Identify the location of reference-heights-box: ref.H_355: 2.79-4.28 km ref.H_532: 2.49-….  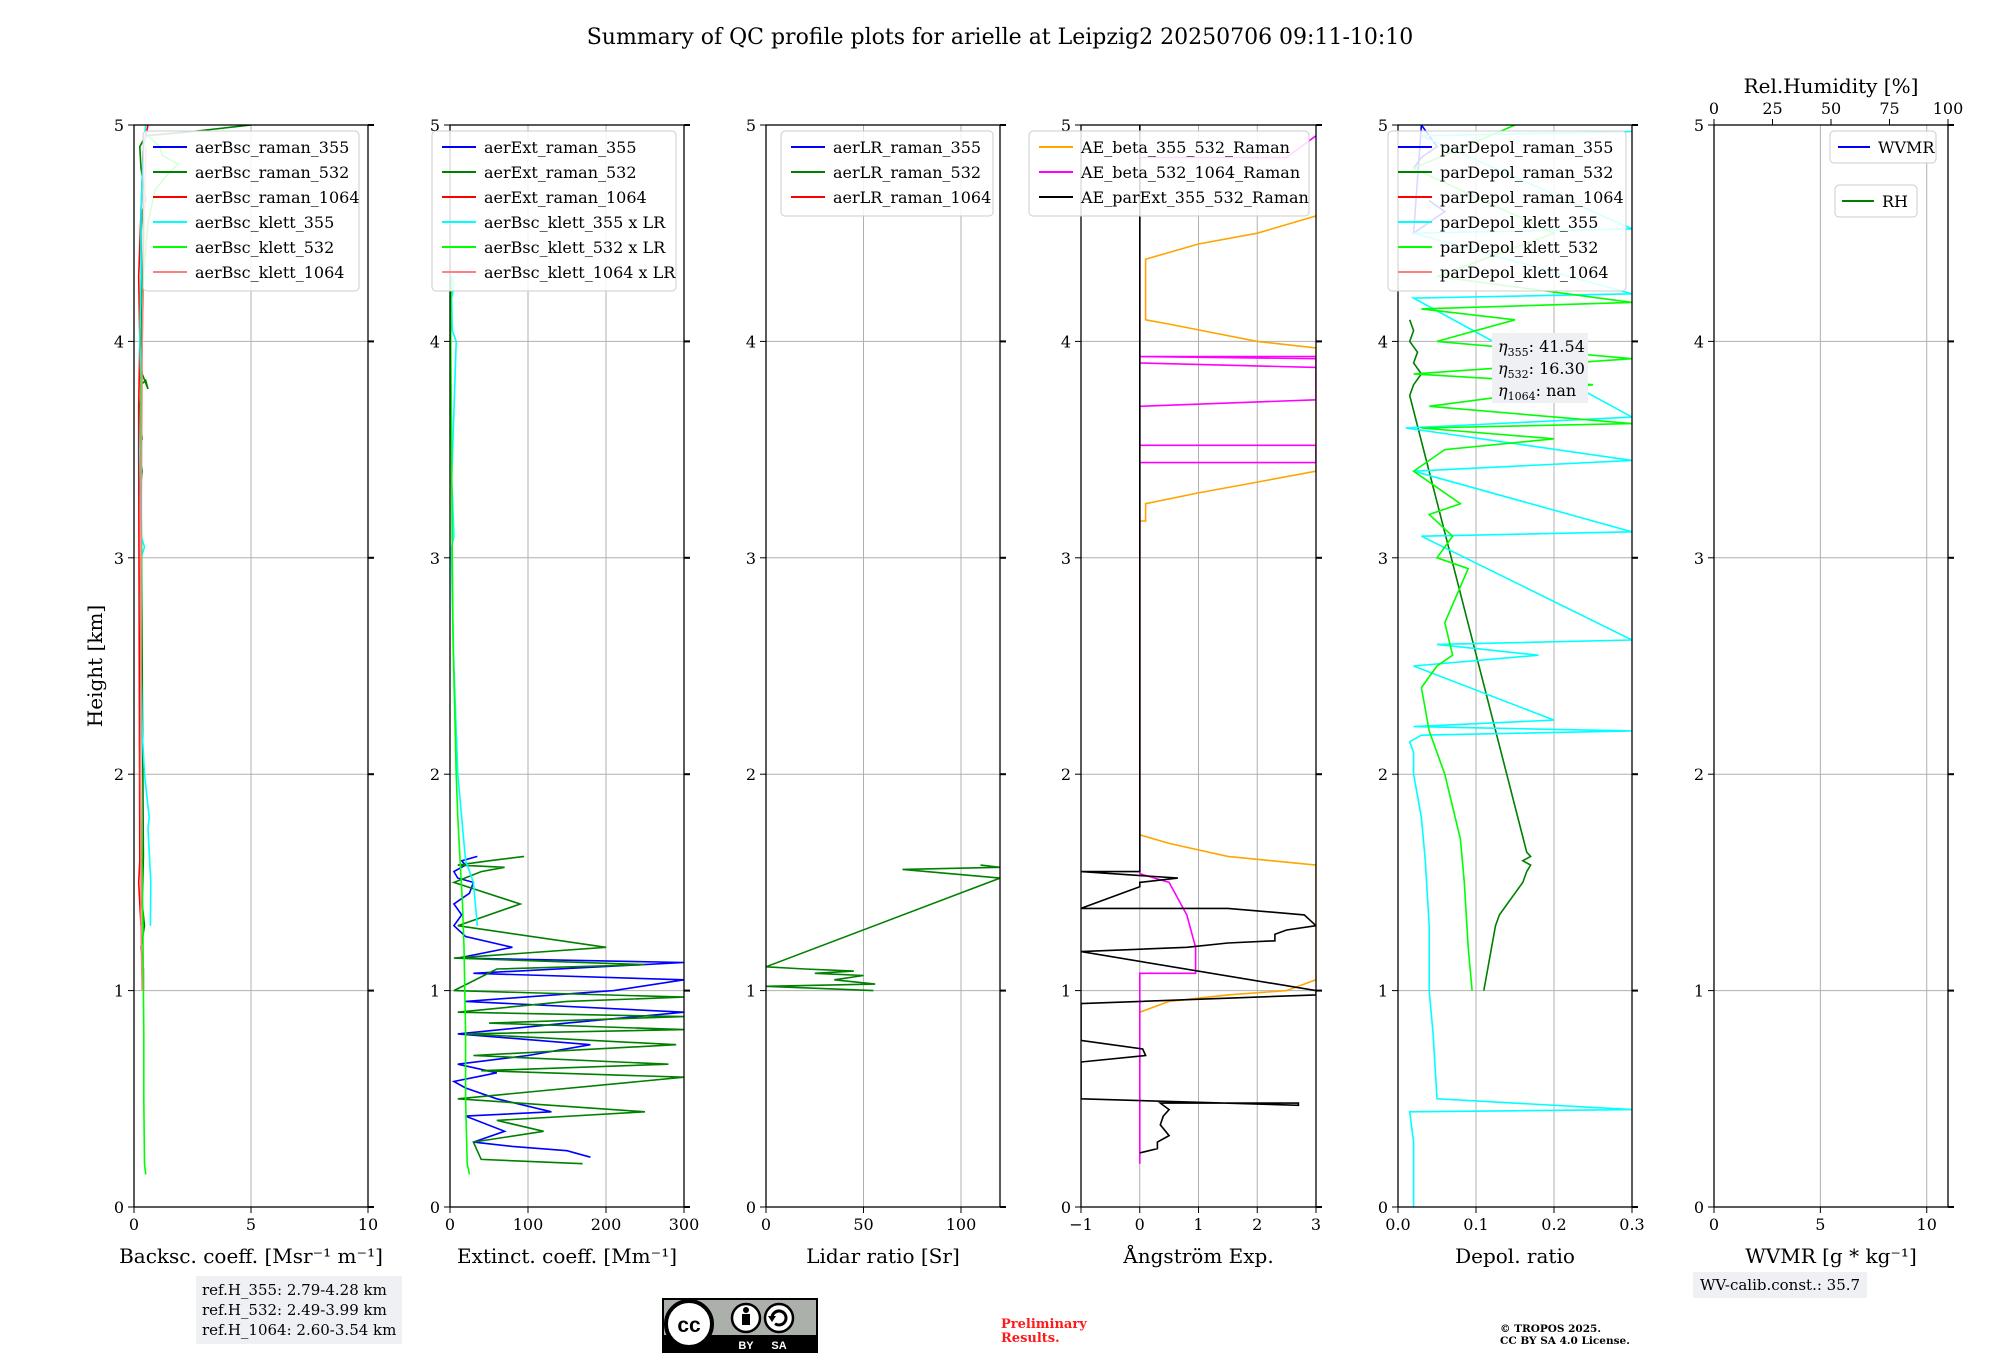
(299, 1310).